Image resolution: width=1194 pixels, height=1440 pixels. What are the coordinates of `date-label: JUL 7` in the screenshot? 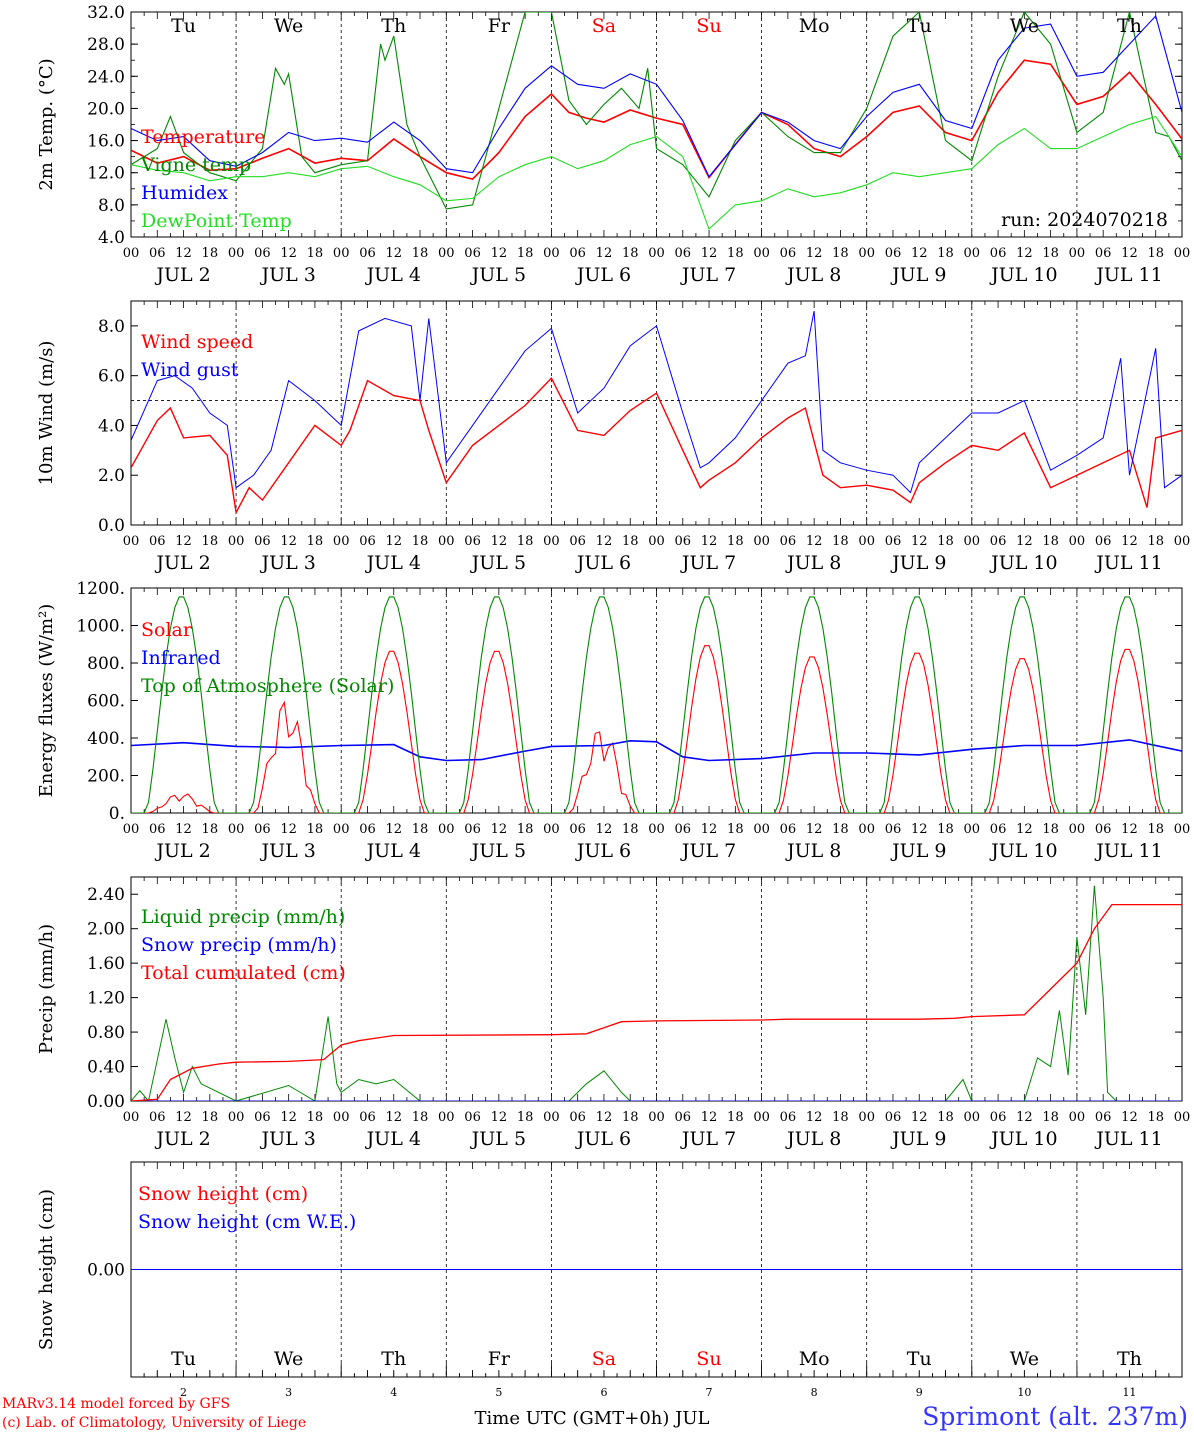 It's located at (708, 563).